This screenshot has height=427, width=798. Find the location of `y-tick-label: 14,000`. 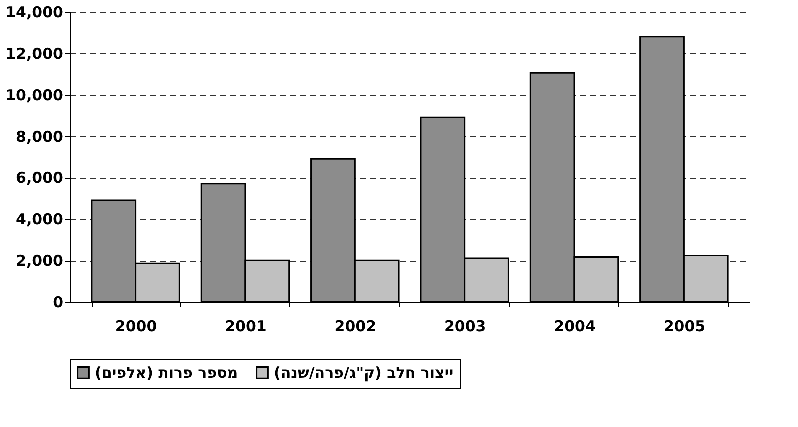

y-tick-label: 14,000 is located at coordinates (35, 13).